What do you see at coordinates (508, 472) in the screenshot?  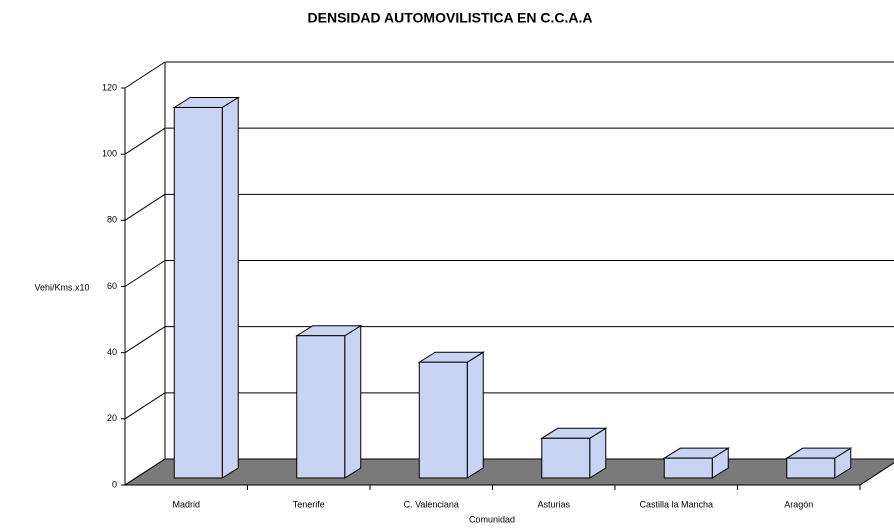 I see `floor` at bounding box center [508, 472].